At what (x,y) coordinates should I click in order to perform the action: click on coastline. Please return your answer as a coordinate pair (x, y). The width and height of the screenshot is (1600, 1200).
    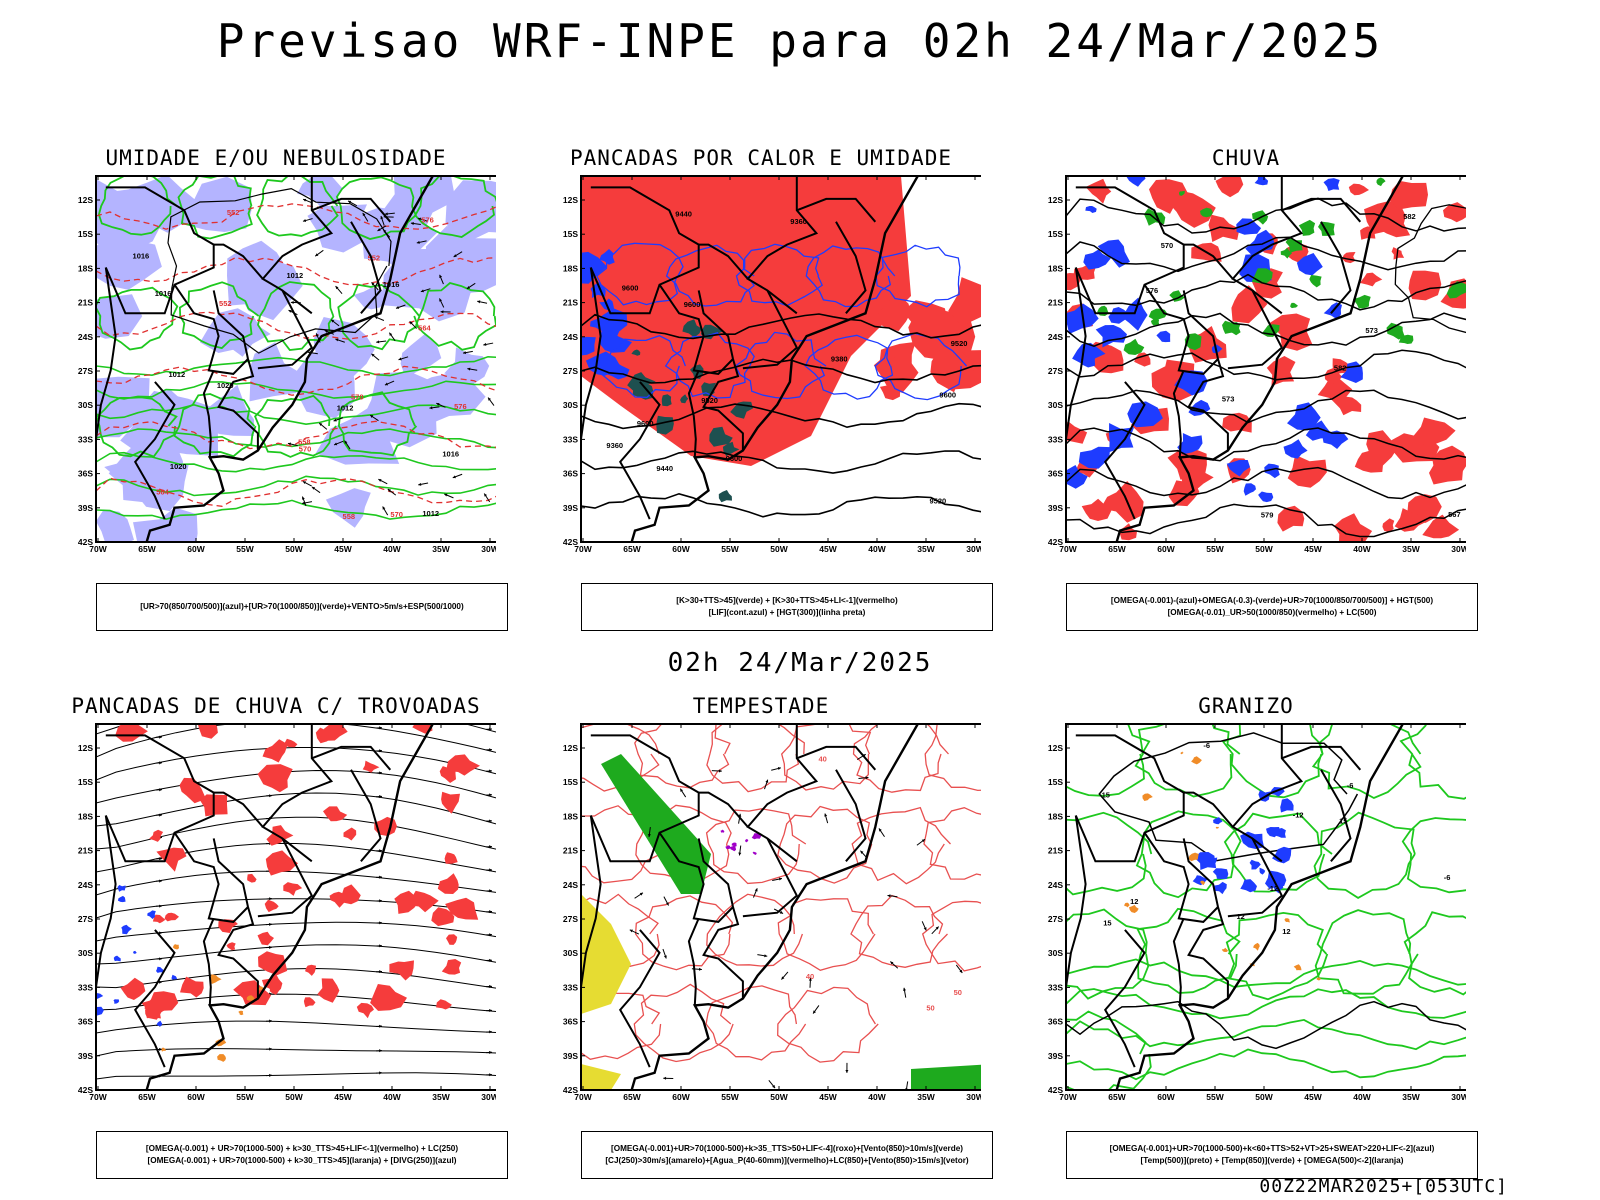
    Looking at the image, I should click on (775, 907).